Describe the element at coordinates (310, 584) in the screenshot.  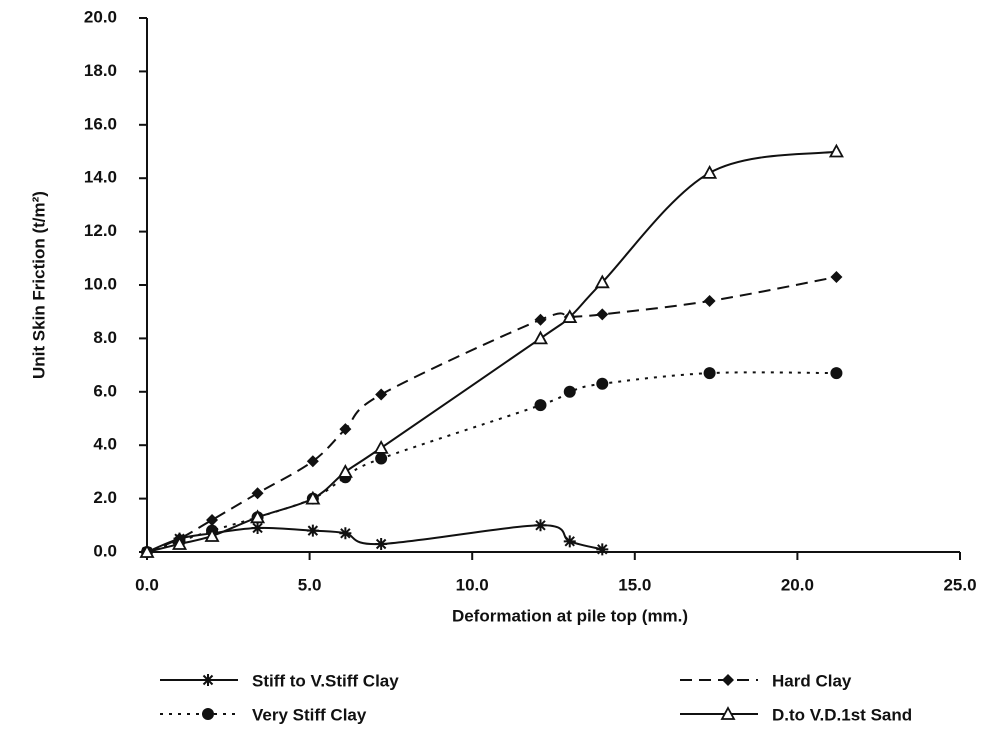
I see `x-tick-label: 5.0` at that location.